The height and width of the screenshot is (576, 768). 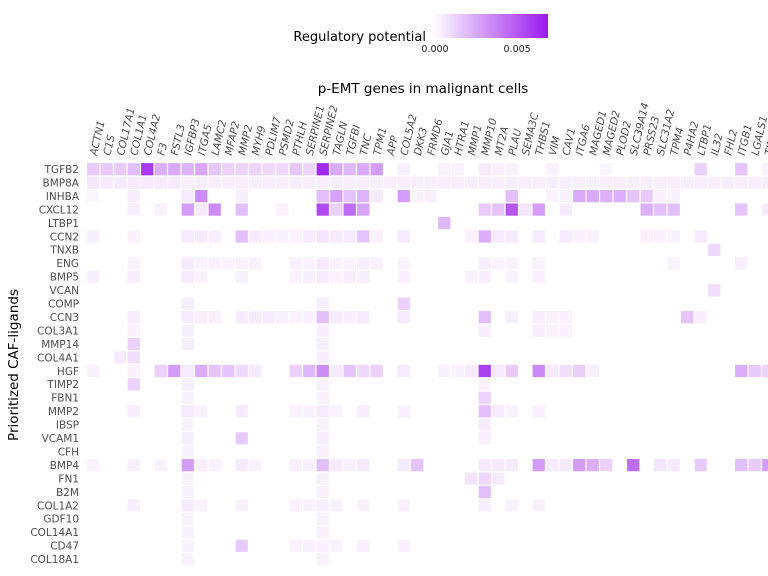 I want to click on x-tick-label: PLAU, so click(x=515, y=141).